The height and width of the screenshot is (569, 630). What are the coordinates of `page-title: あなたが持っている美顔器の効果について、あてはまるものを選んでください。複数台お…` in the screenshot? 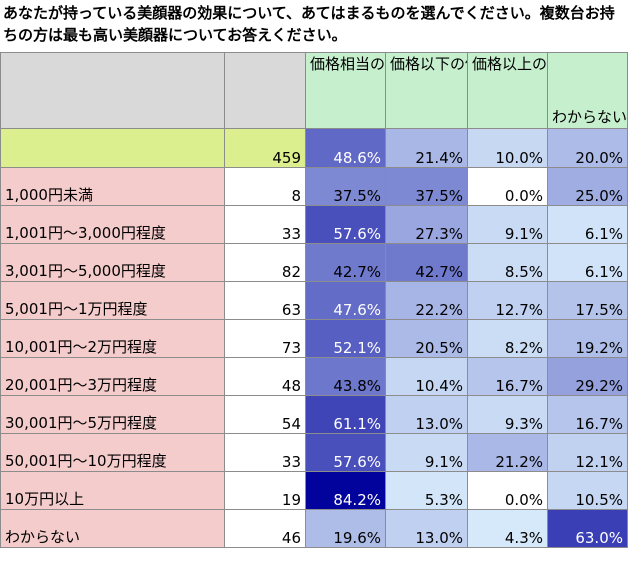 It's located at (309, 24).